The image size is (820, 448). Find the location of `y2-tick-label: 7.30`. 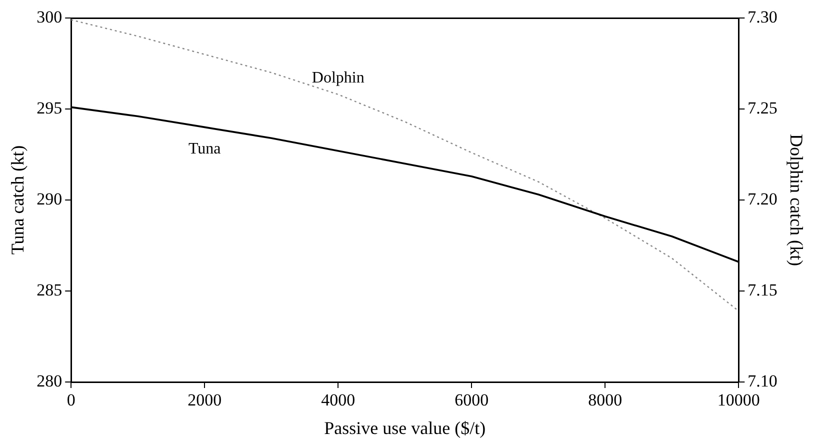

y2-tick-label: 7.30 is located at coordinates (763, 16).